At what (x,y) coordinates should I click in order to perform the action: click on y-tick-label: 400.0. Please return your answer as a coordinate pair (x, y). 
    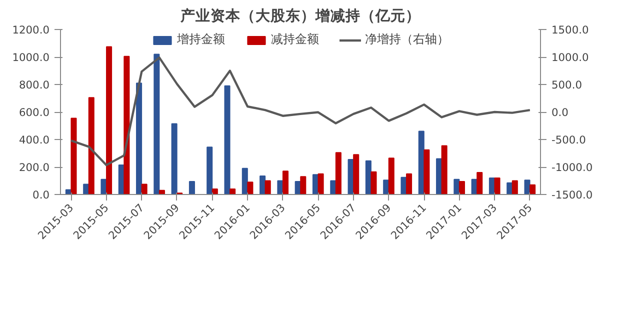
    Looking at the image, I should click on (34, 140).